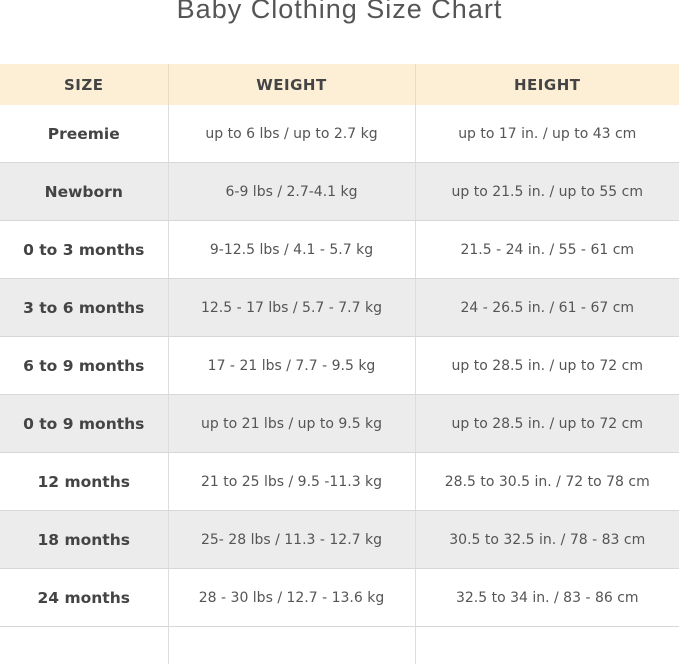 This screenshot has height=664, width=679. I want to click on size-cell: 24 months, so click(84, 598).